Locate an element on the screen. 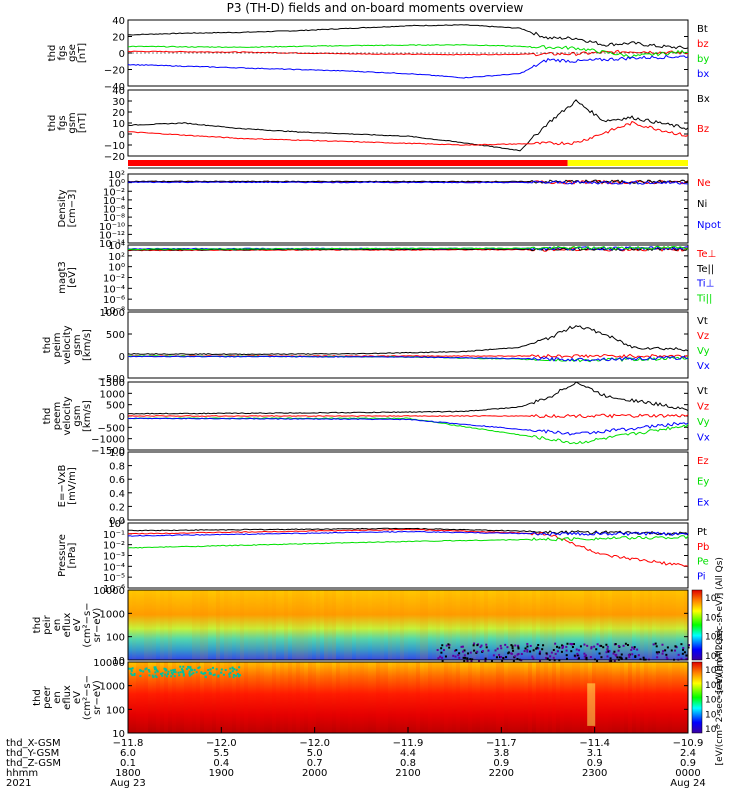  x-tick-label: 6.0 is located at coordinates (128, 753).